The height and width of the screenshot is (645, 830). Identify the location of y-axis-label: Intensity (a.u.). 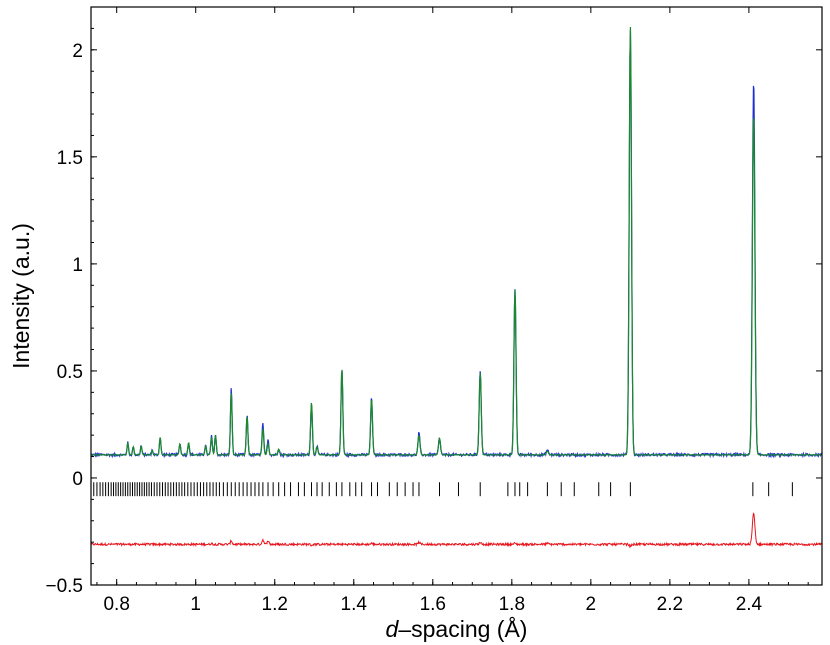
(21, 296).